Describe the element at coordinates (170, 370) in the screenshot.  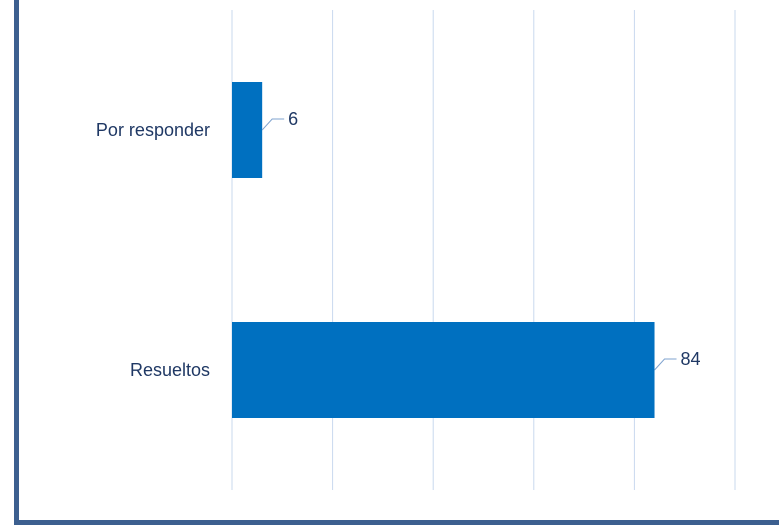
I see `category-label: Resueltos` at that location.